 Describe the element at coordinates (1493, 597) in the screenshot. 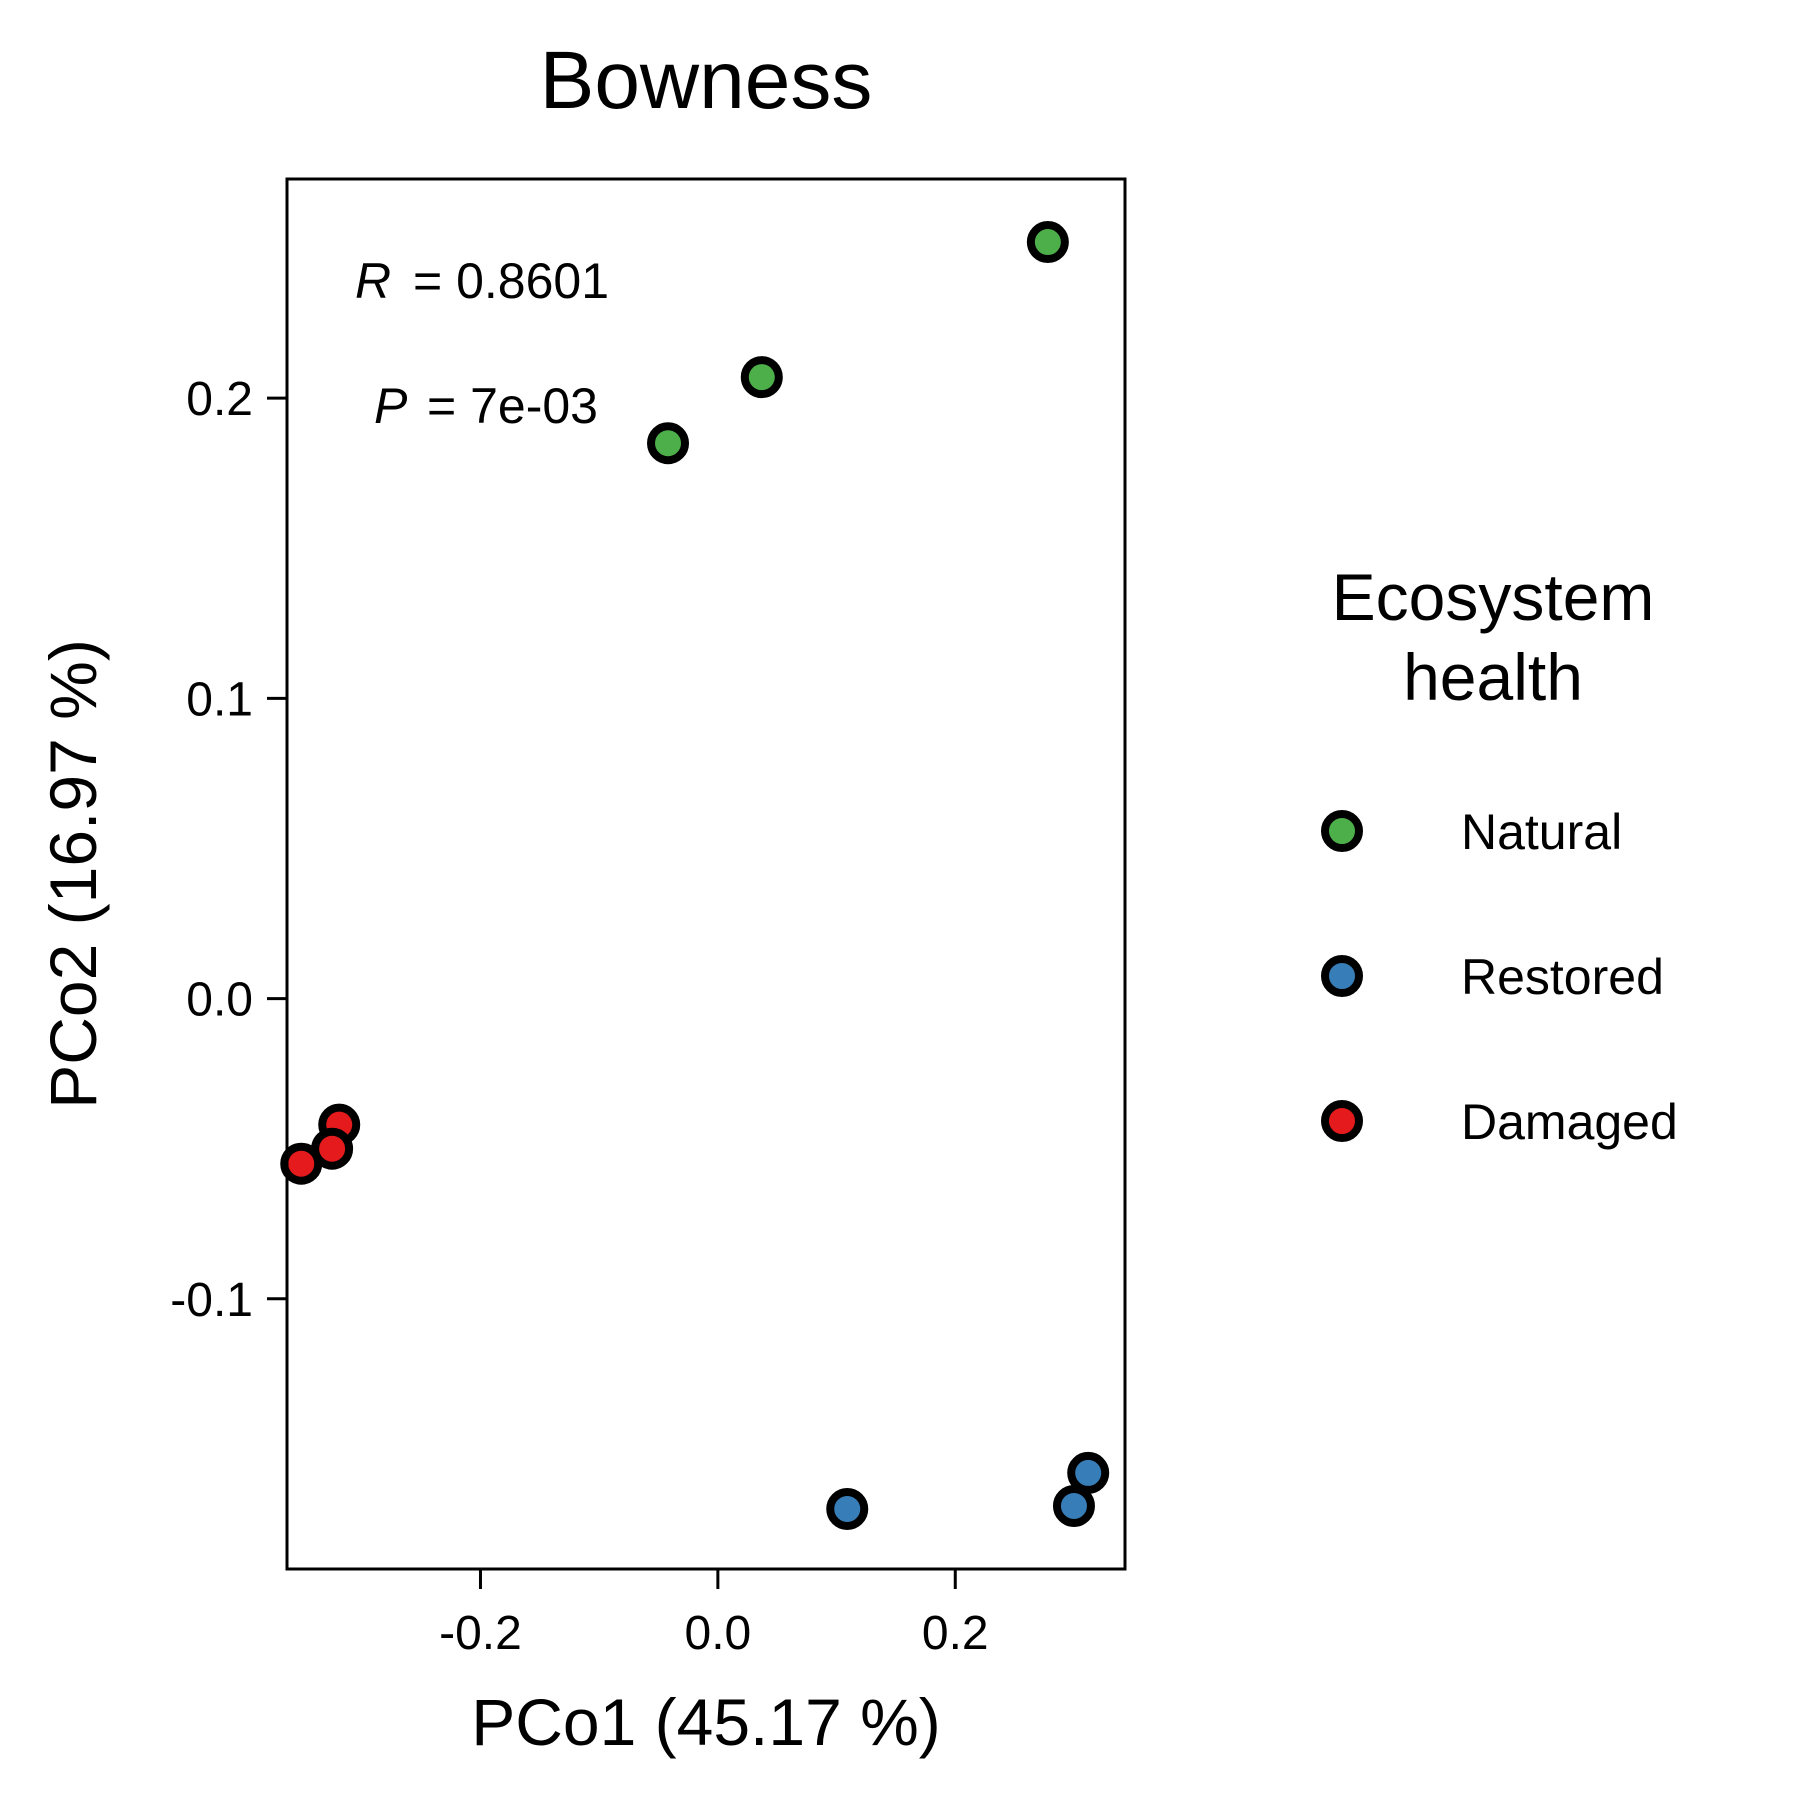

I see `legend-title-line1: Ecosystem` at that location.